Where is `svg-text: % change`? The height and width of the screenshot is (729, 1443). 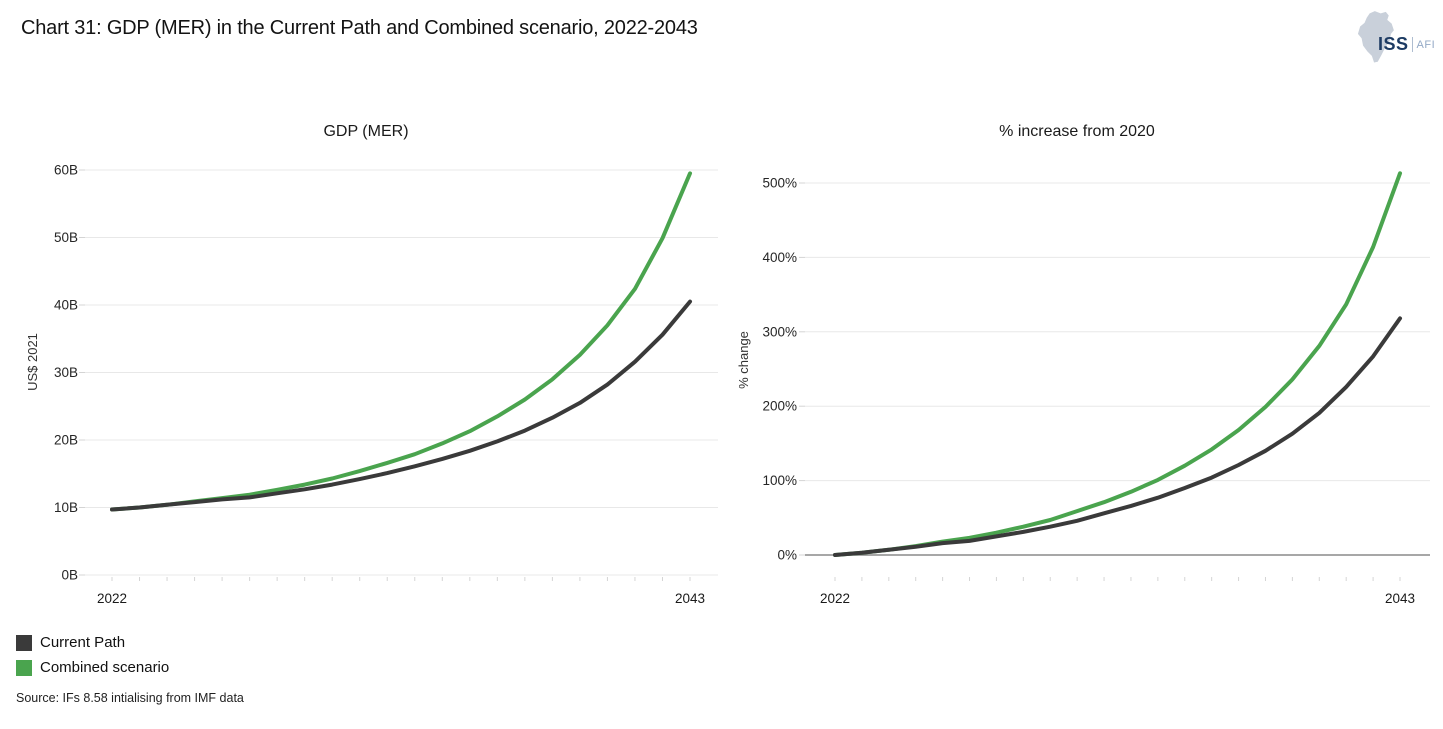
svg-text: % change is located at coordinates (743, 360).